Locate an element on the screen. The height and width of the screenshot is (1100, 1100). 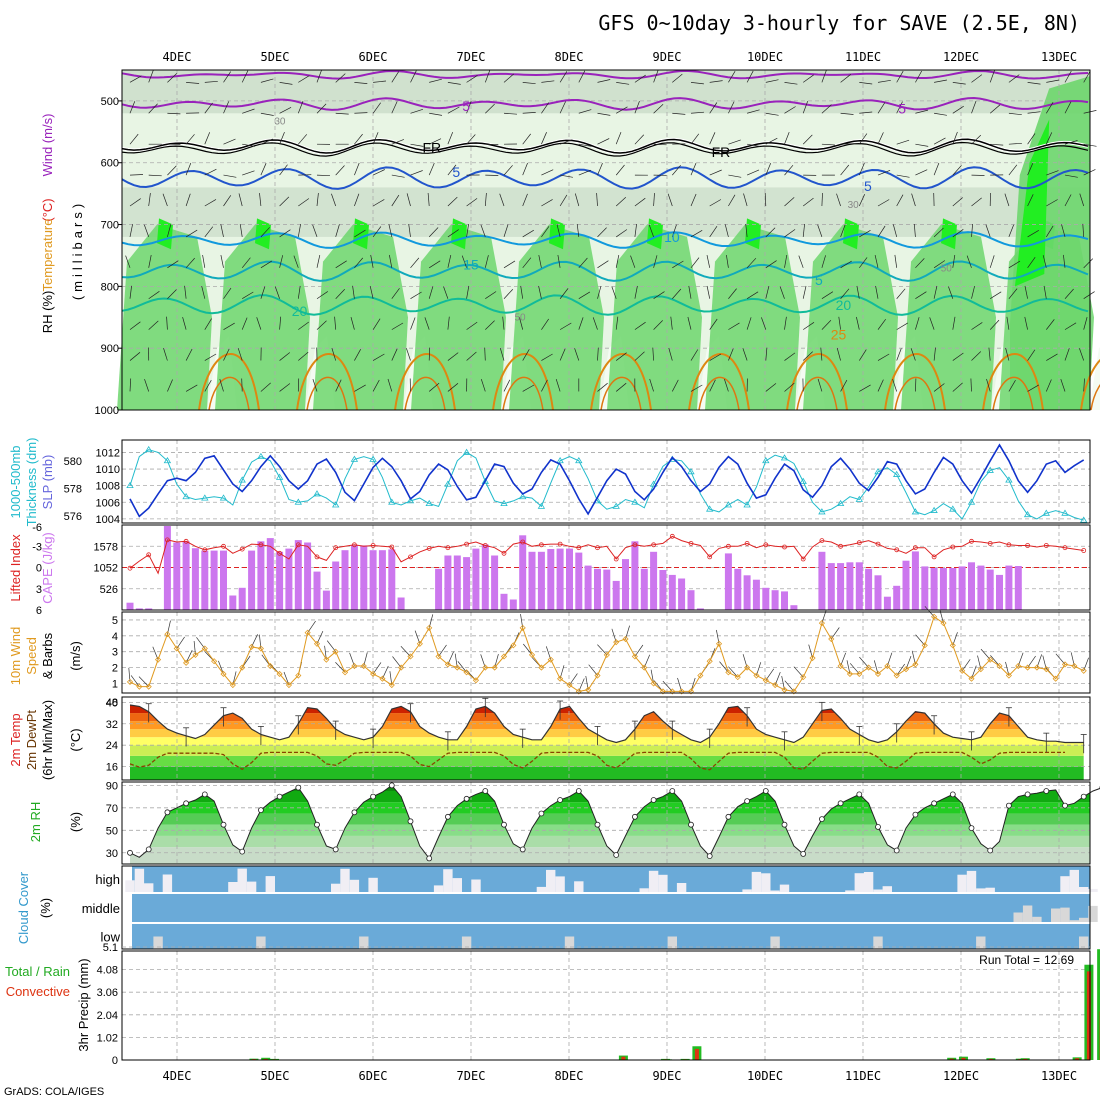
ytick-label: 700 is located at coordinates (110, 226).